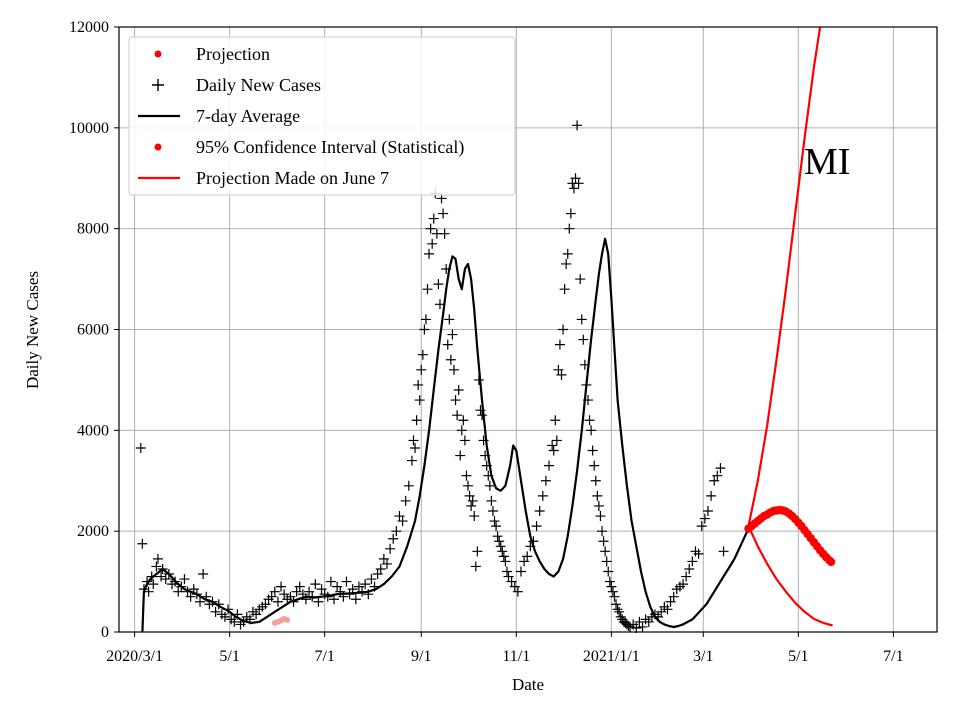  What do you see at coordinates (248, 116) in the screenshot?
I see `legend-label: 7-day Average` at bounding box center [248, 116].